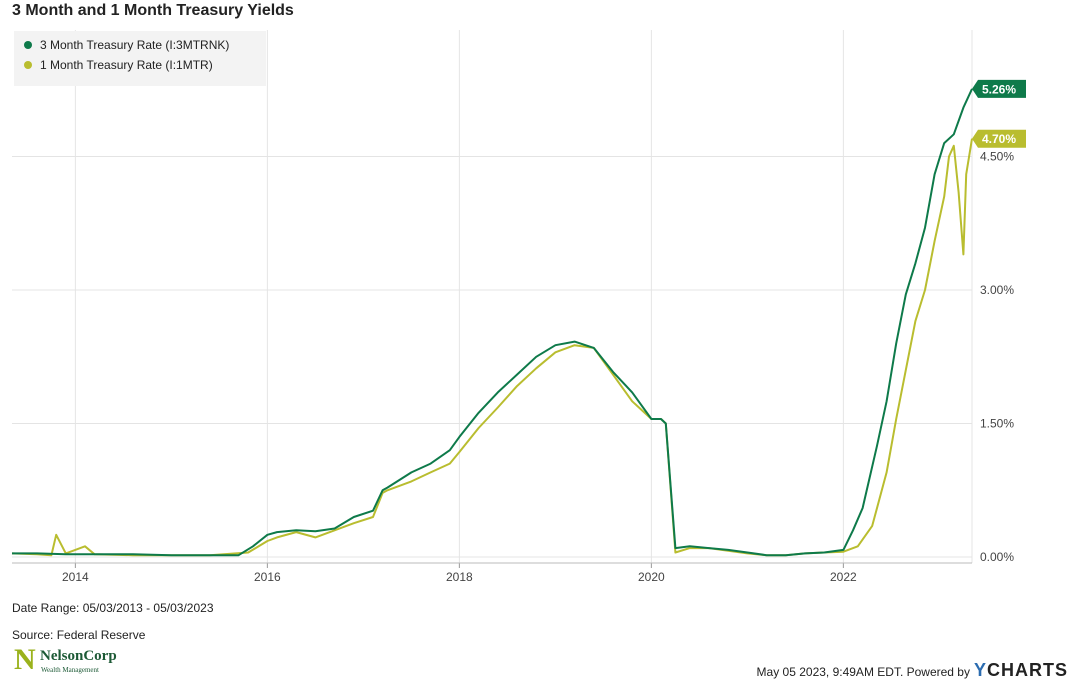 This screenshot has width=1080, height=681. I want to click on ycharts-logo-text: CHARTS, so click(1027, 670).